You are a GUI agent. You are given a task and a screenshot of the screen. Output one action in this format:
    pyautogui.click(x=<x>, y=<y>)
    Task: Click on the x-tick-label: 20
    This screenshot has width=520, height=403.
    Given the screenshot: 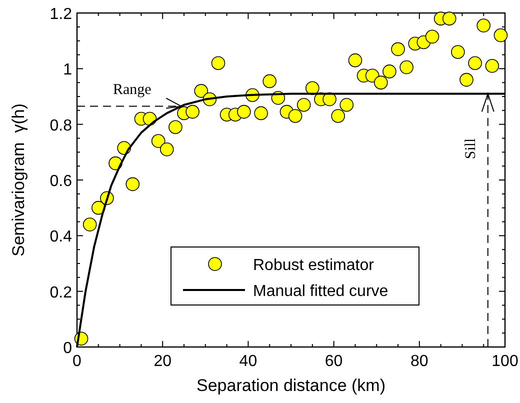 What is the action you would take?
    pyautogui.click(x=163, y=361)
    